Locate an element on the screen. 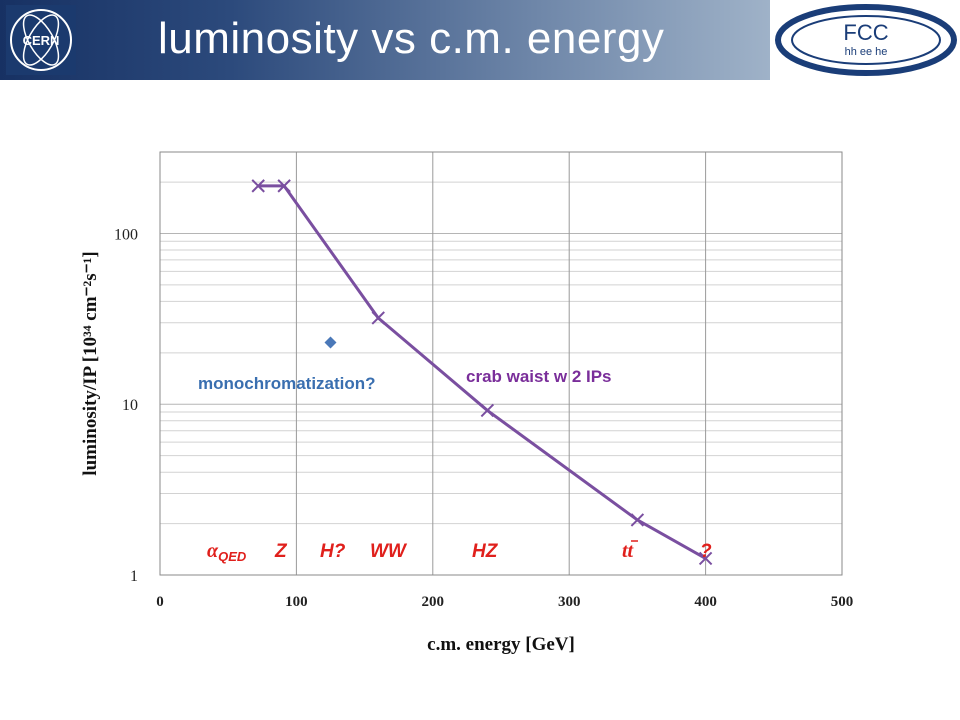  cern-logo: CERN is located at coordinates (41, 40).